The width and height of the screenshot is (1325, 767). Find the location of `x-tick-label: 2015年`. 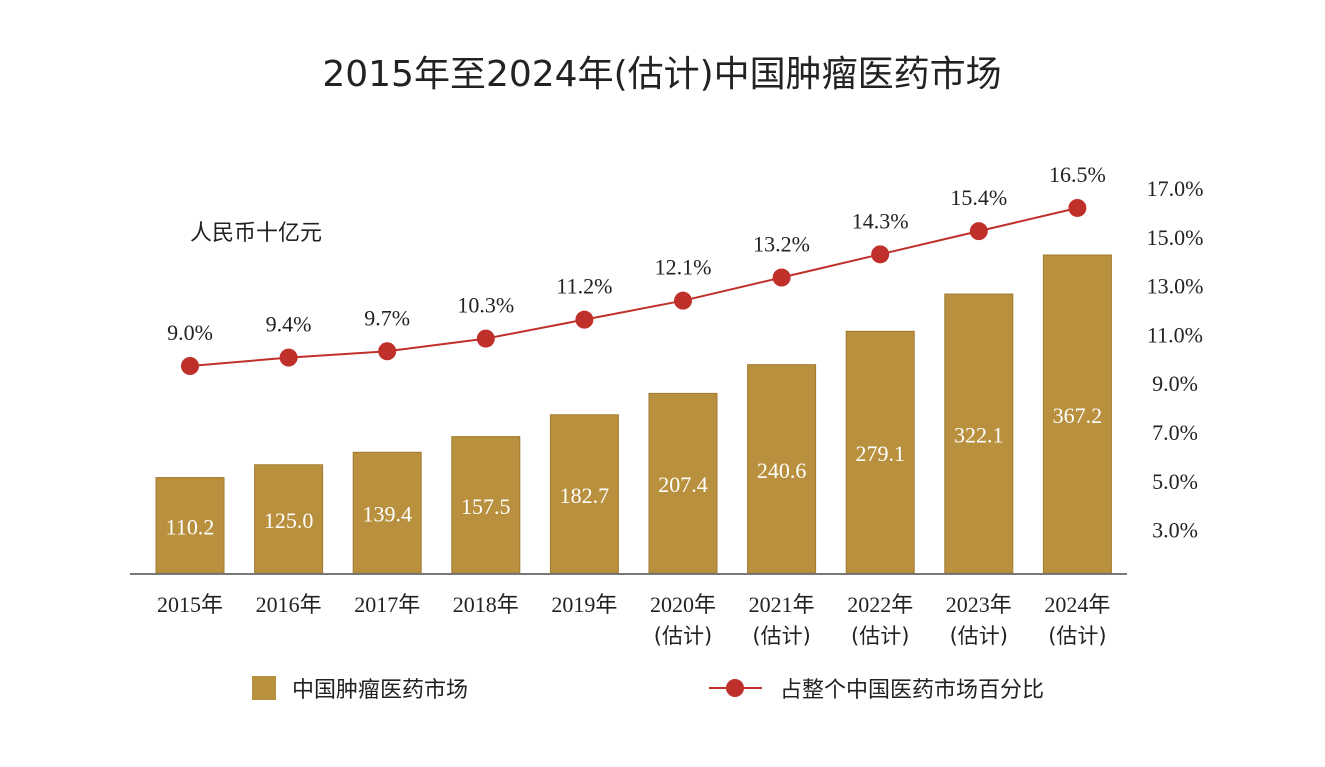

x-tick-label: 2015年 is located at coordinates (190, 604).